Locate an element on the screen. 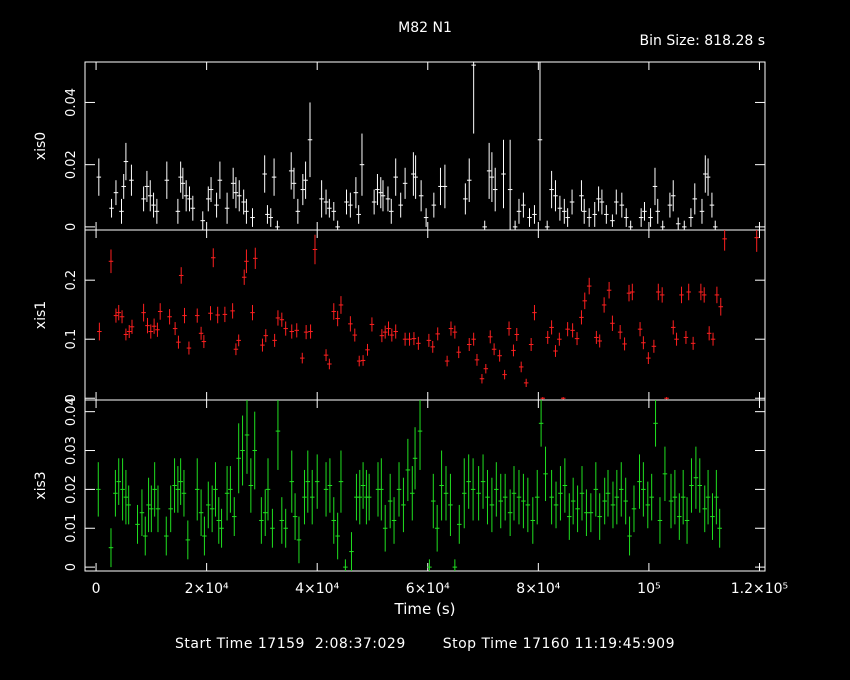 This screenshot has width=850, height=680. y-tick-label: 0.04 is located at coordinates (71, 102).